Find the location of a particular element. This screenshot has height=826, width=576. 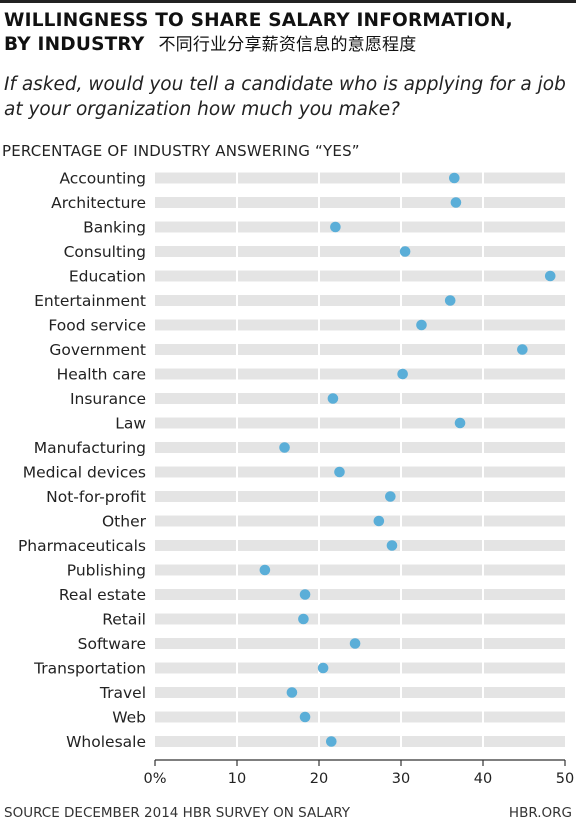

dot-wholesale is located at coordinates (331, 741).